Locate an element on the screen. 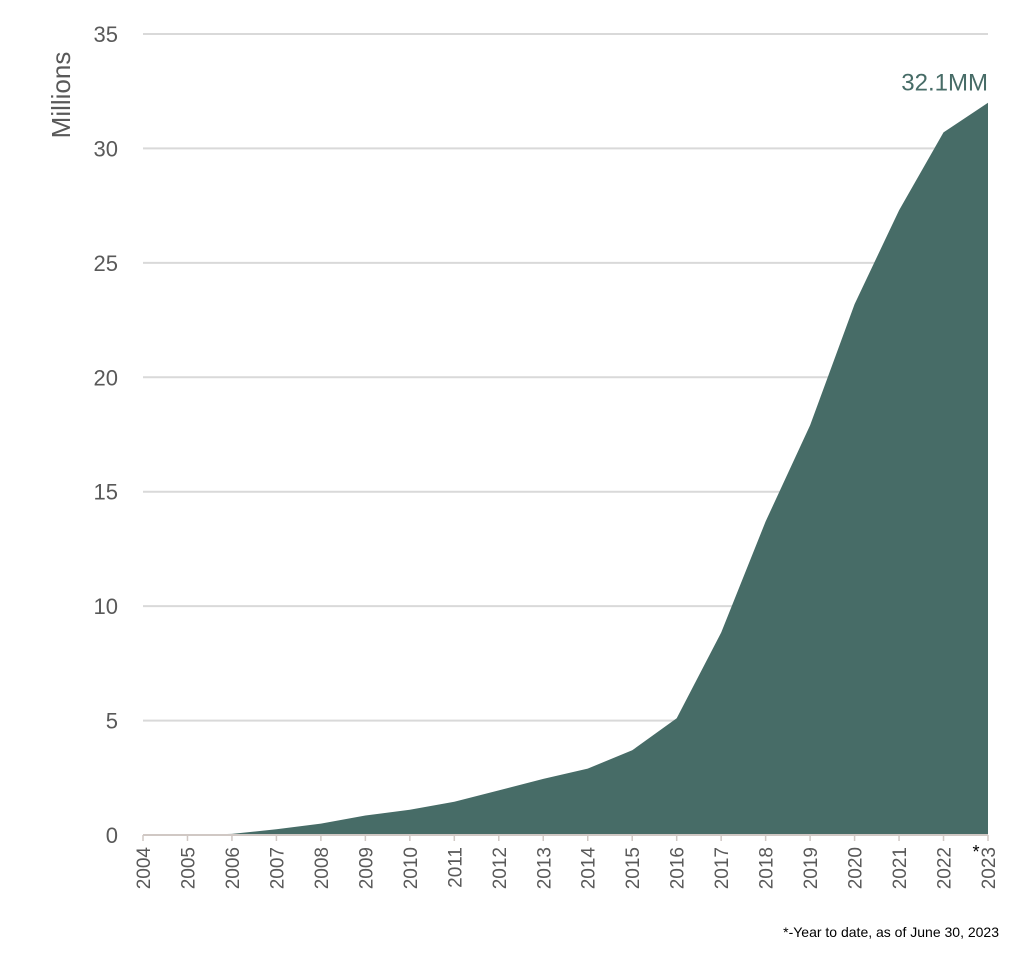 The height and width of the screenshot is (956, 1024). y-tick-label: 30 is located at coordinates (106, 148).